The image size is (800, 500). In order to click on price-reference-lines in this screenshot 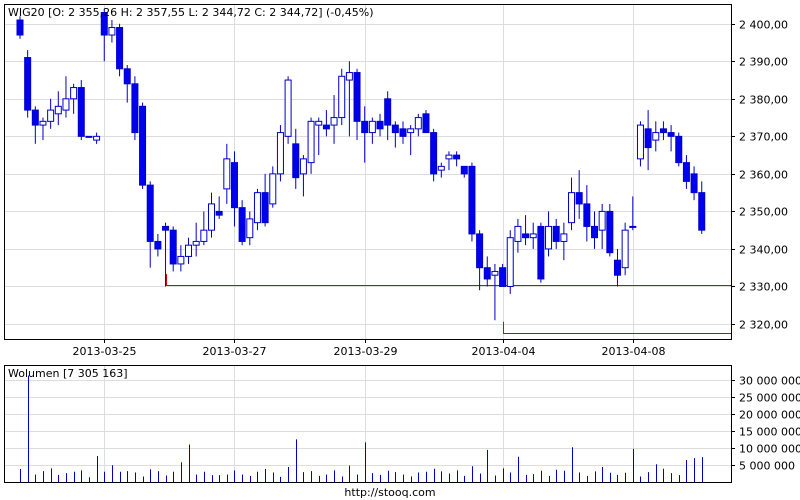, I will do `click(448, 304)`.